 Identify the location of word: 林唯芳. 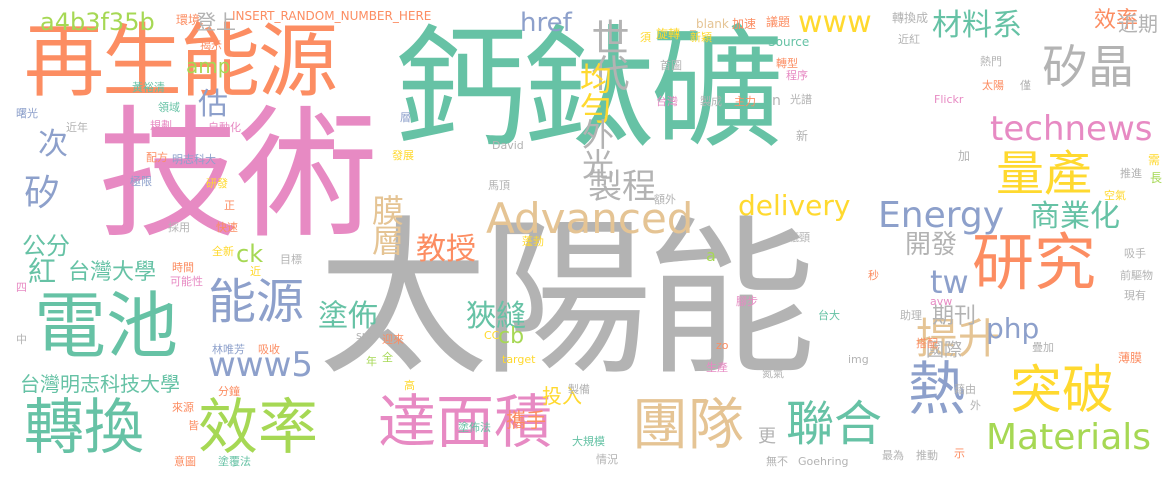
(228, 349).